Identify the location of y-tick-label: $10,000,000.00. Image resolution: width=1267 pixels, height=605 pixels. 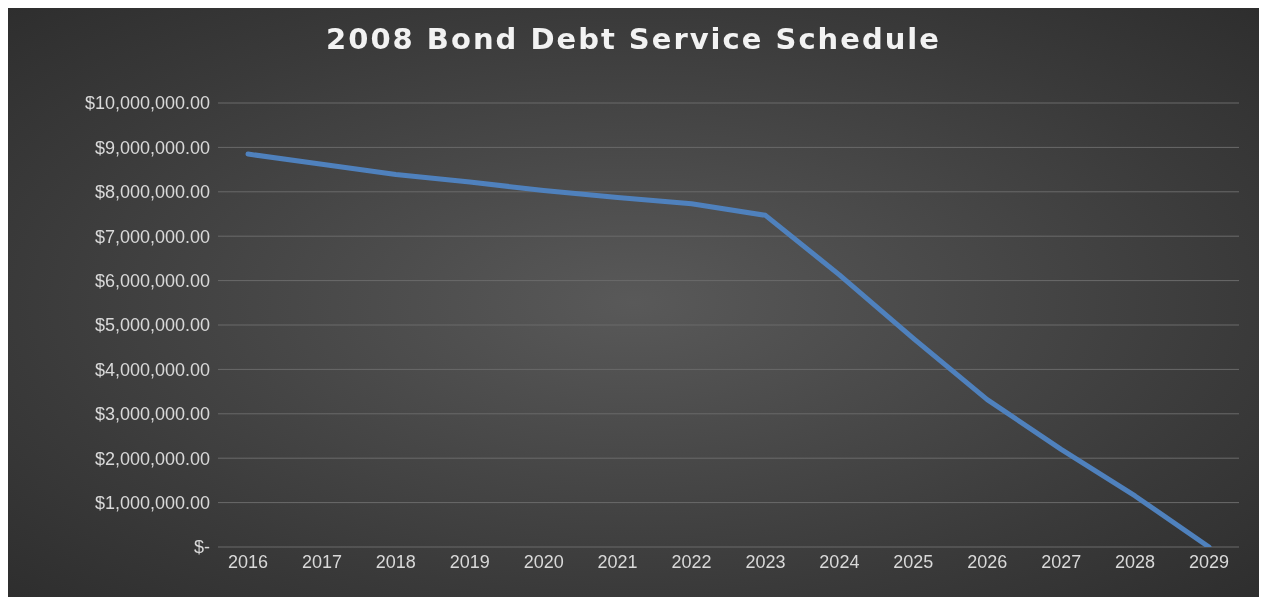
(147, 103).